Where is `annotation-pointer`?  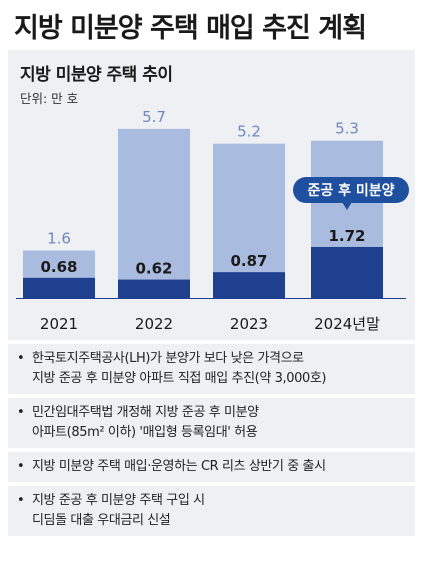
annotation-pointer is located at coordinates (347, 206).